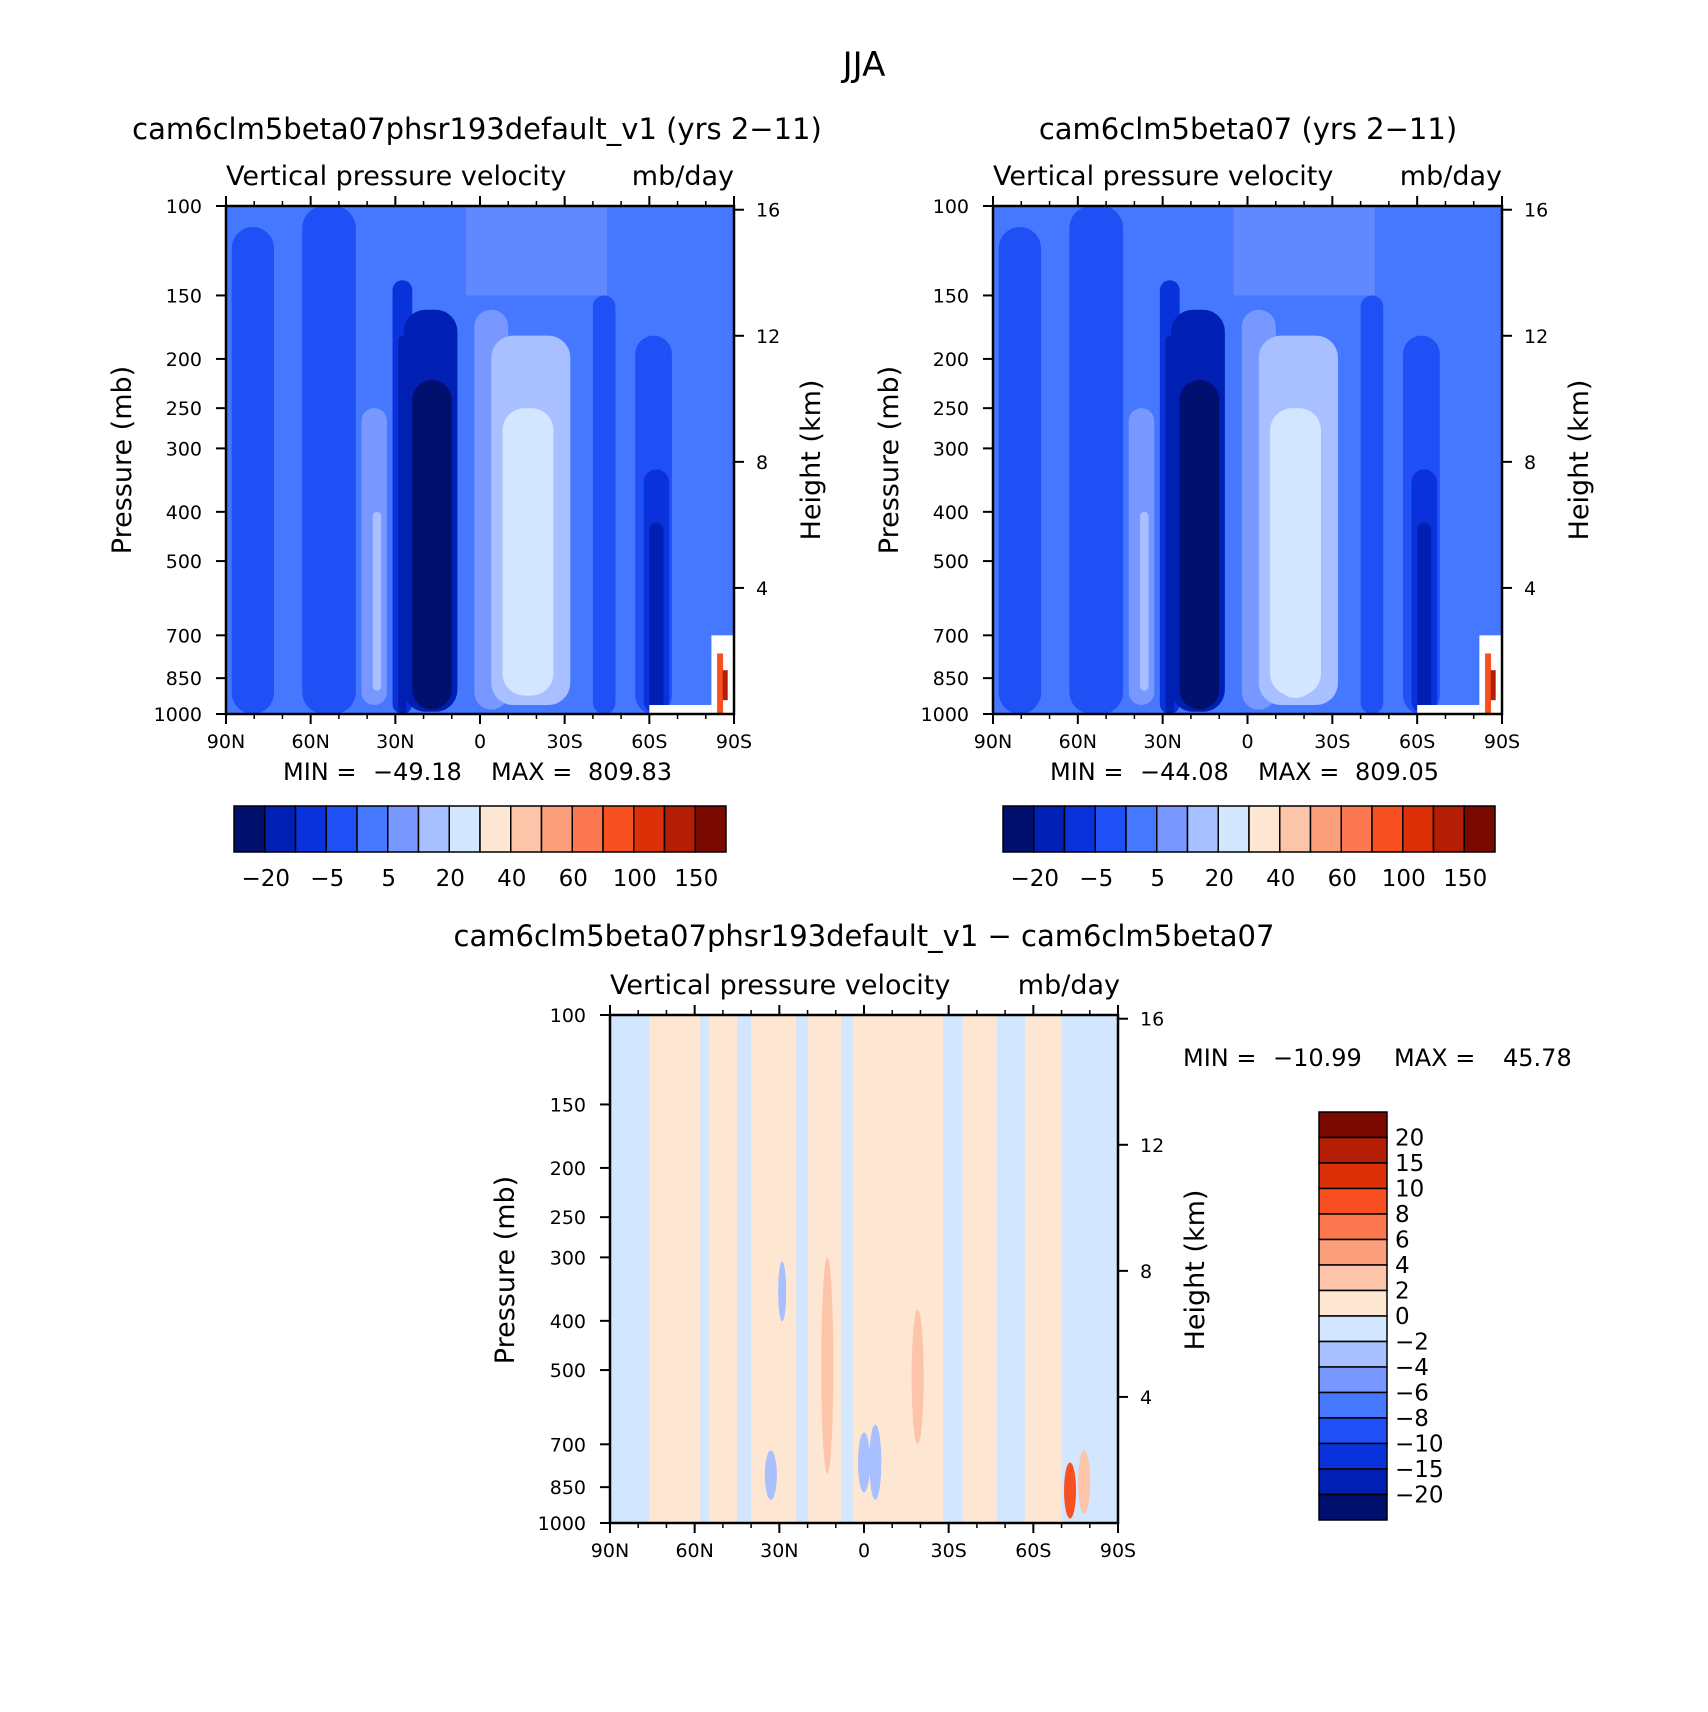 The width and height of the screenshot is (1708, 1712). What do you see at coordinates (949, 1551) in the screenshot?
I see `x-tick-label: 30S` at bounding box center [949, 1551].